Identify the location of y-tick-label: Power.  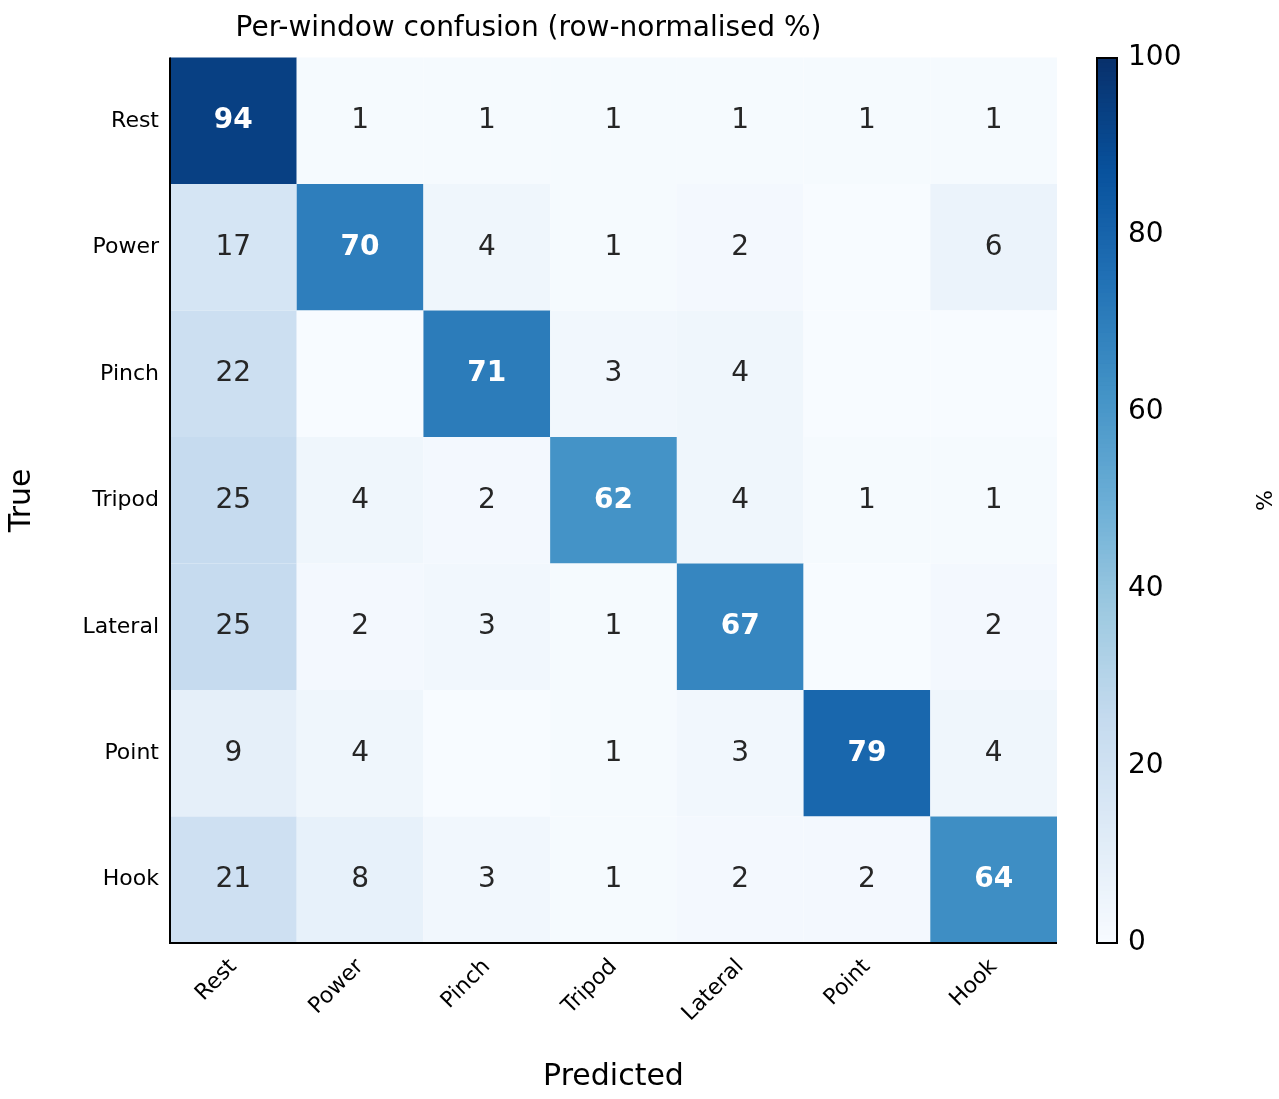
(126, 246).